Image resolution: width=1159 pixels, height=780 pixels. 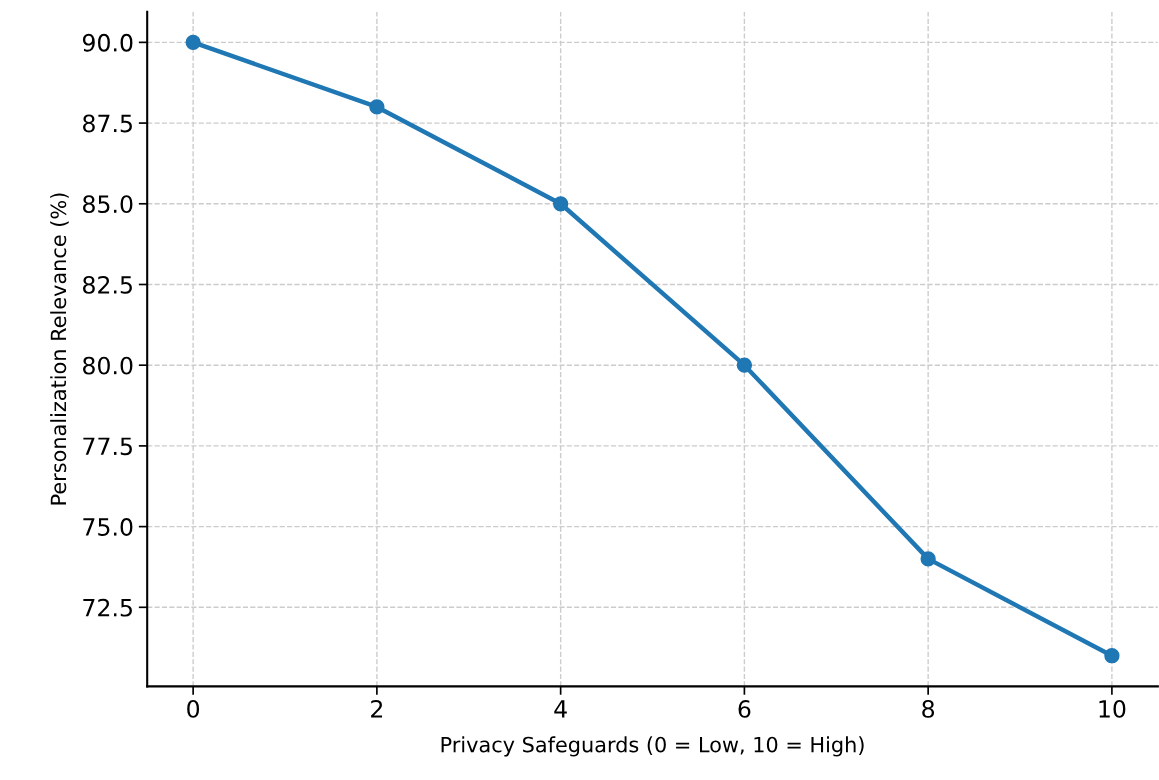 What do you see at coordinates (108, 527) in the screenshot?
I see `y-tick-label: 75.0` at bounding box center [108, 527].